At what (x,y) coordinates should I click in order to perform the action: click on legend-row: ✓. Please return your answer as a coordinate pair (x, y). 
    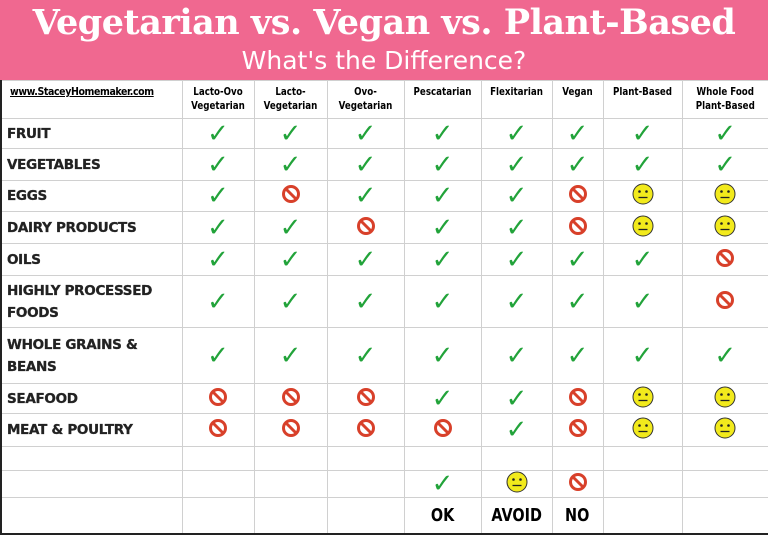
    Looking at the image, I should click on (384, 484).